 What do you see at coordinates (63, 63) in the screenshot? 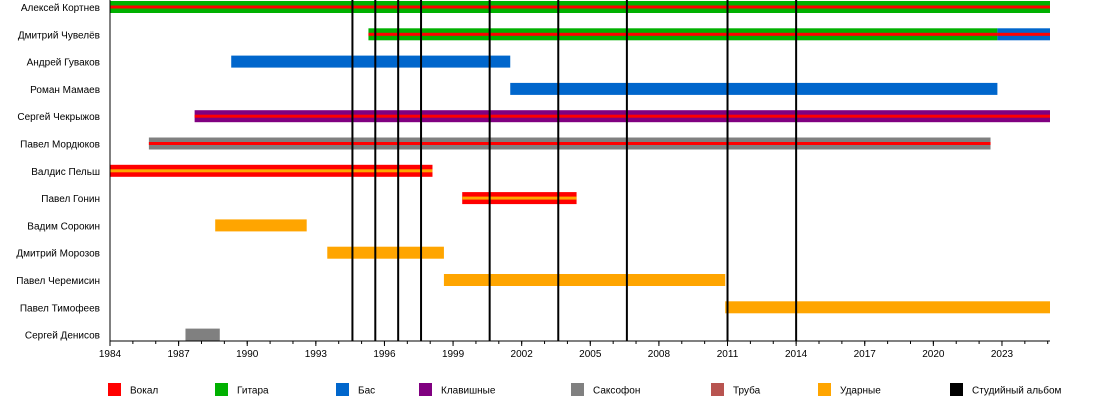
I see `member-label: Андрей Гуваков` at bounding box center [63, 63].